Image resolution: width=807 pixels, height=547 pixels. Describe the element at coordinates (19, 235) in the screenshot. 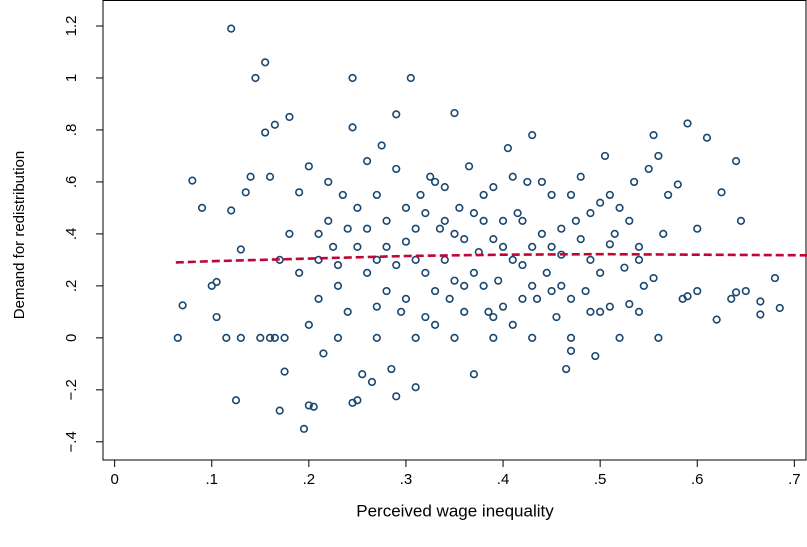

I see `y-axis-title: Demand for redistribution` at that location.